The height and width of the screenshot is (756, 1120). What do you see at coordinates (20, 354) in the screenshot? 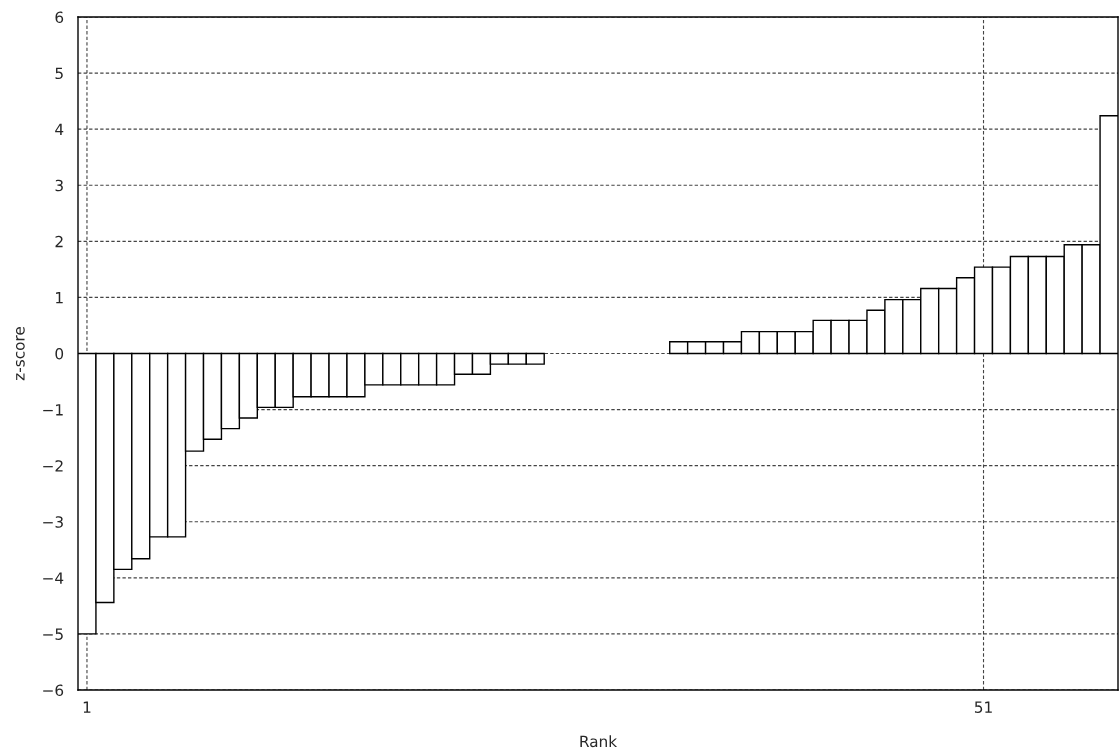
I see `y-axis-title: z-score` at bounding box center [20, 354].